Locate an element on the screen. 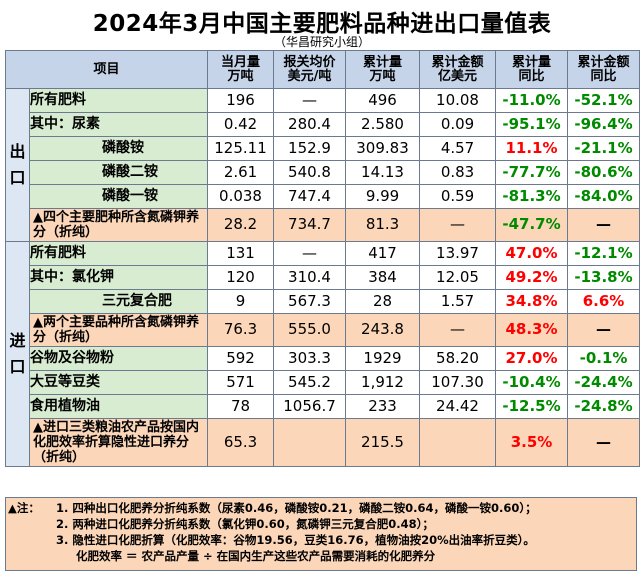  page-title: 2024年3月中国主要肥料品种进出口量值表 is located at coordinates (322, 24).